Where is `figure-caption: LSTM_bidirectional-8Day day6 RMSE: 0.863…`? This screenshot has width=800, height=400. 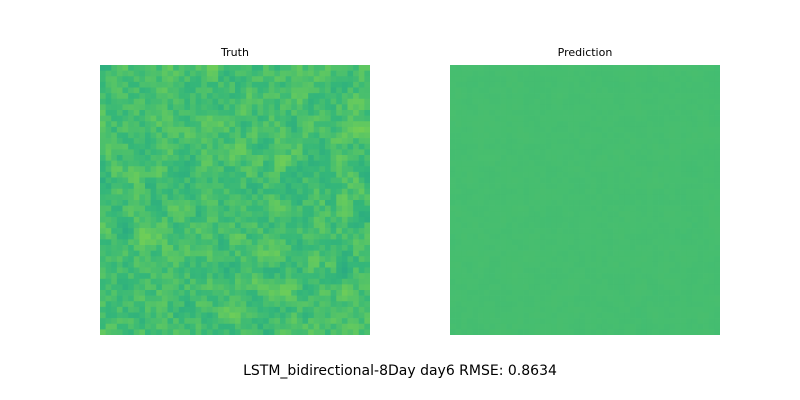
figure-caption: LSTM_bidirectional-8Day day6 RMSE: 0.863… is located at coordinates (400, 371).